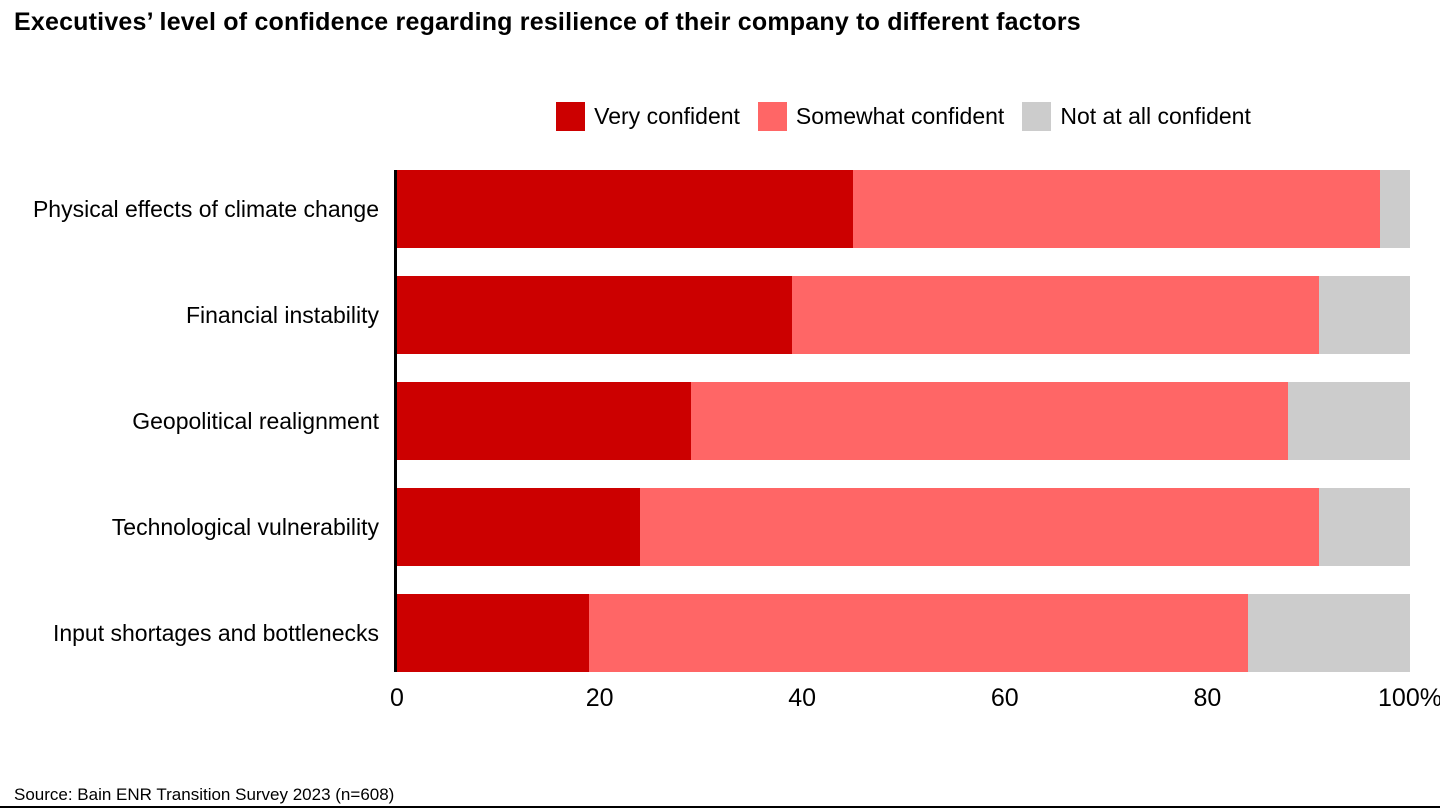 Image resolution: width=1440 pixels, height=810 pixels. What do you see at coordinates (282, 314) in the screenshot?
I see `category-label: Financial instability` at bounding box center [282, 314].